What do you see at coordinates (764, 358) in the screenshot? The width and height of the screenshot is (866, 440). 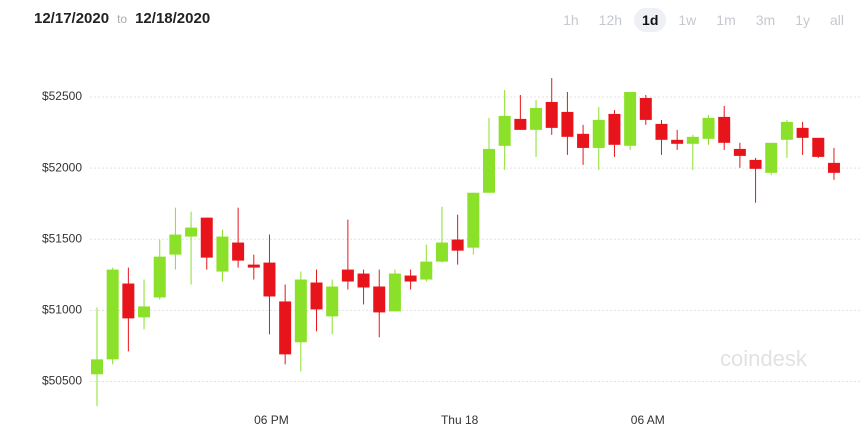 I see `watermark: coindesk` at bounding box center [764, 358].